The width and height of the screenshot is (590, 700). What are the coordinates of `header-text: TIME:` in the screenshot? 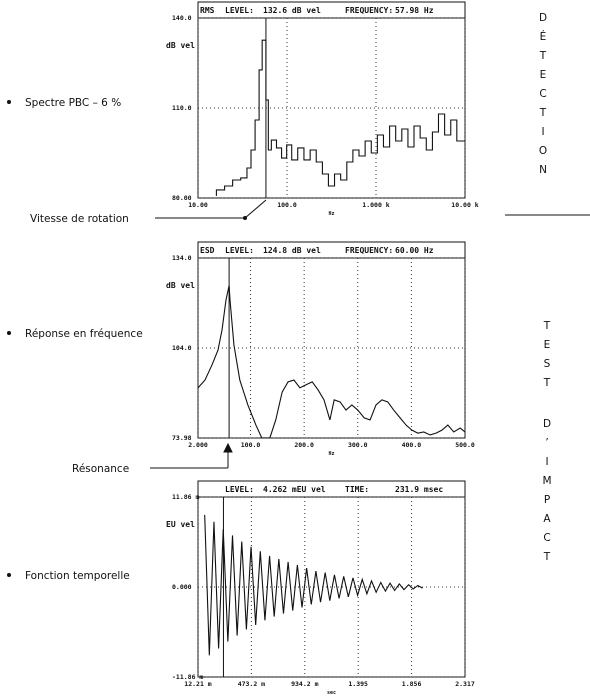 It's located at (357, 489).